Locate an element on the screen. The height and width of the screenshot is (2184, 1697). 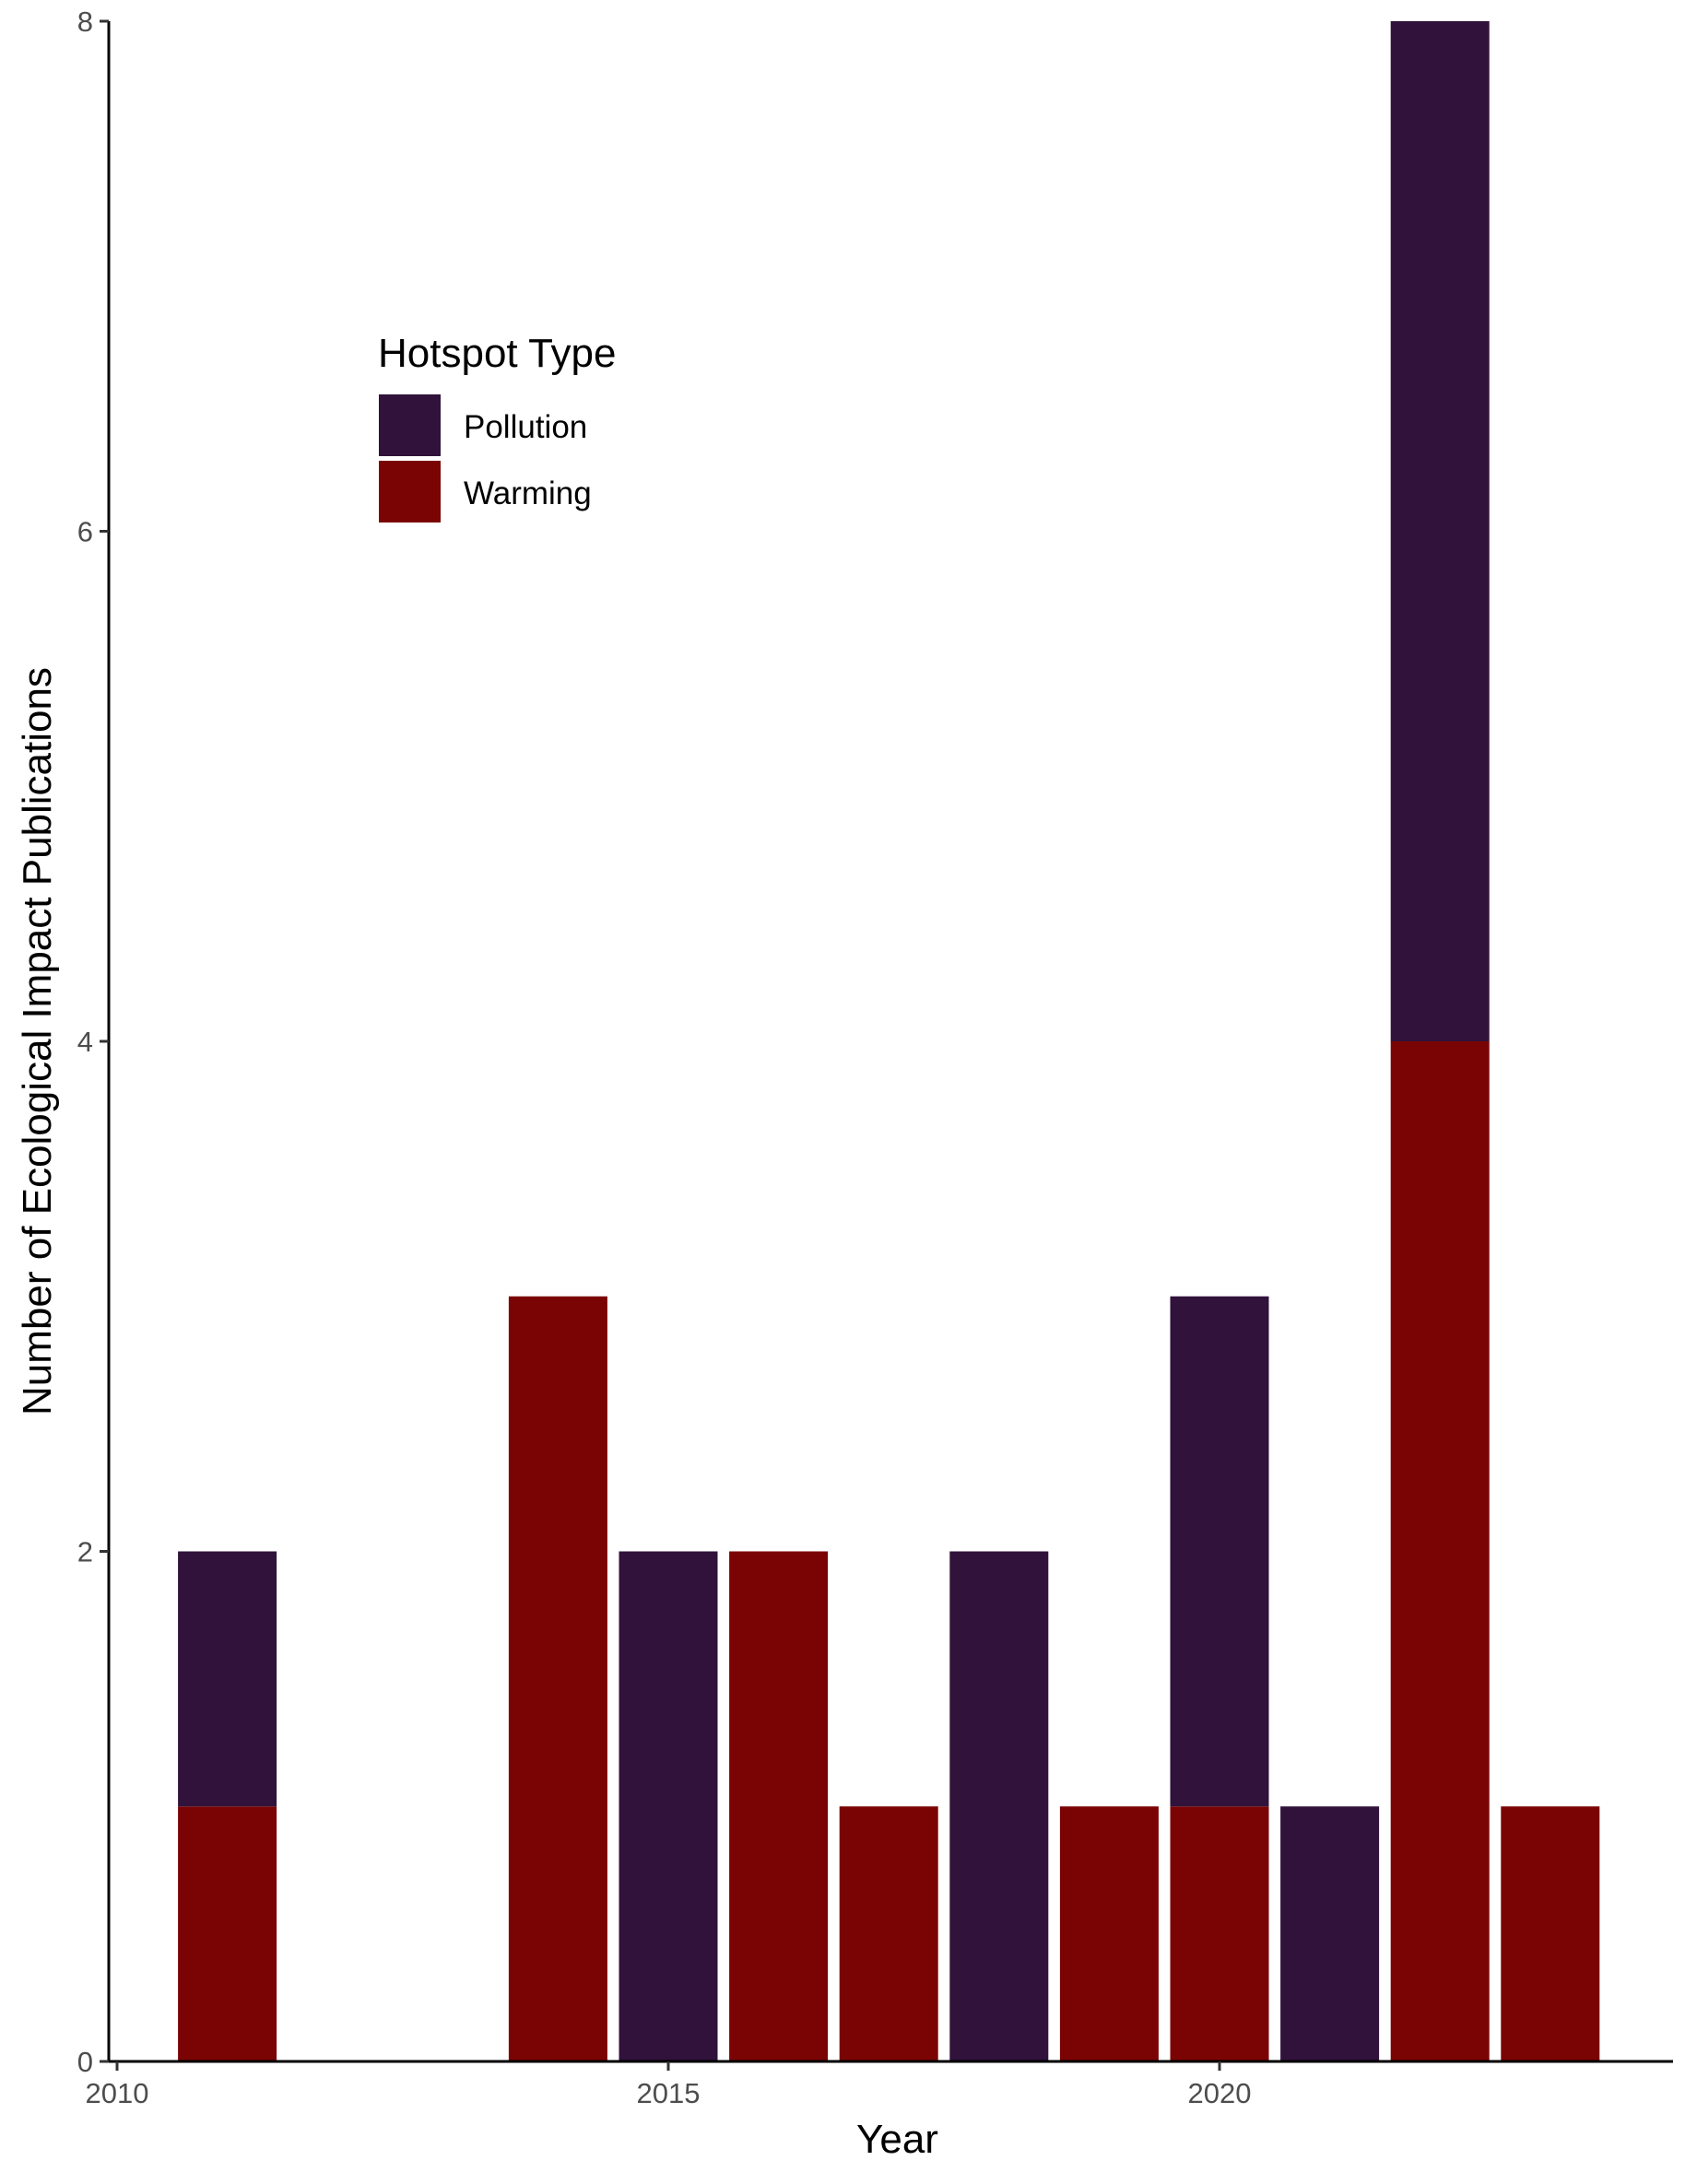
y-tick-label: 8 is located at coordinates (85, 22).